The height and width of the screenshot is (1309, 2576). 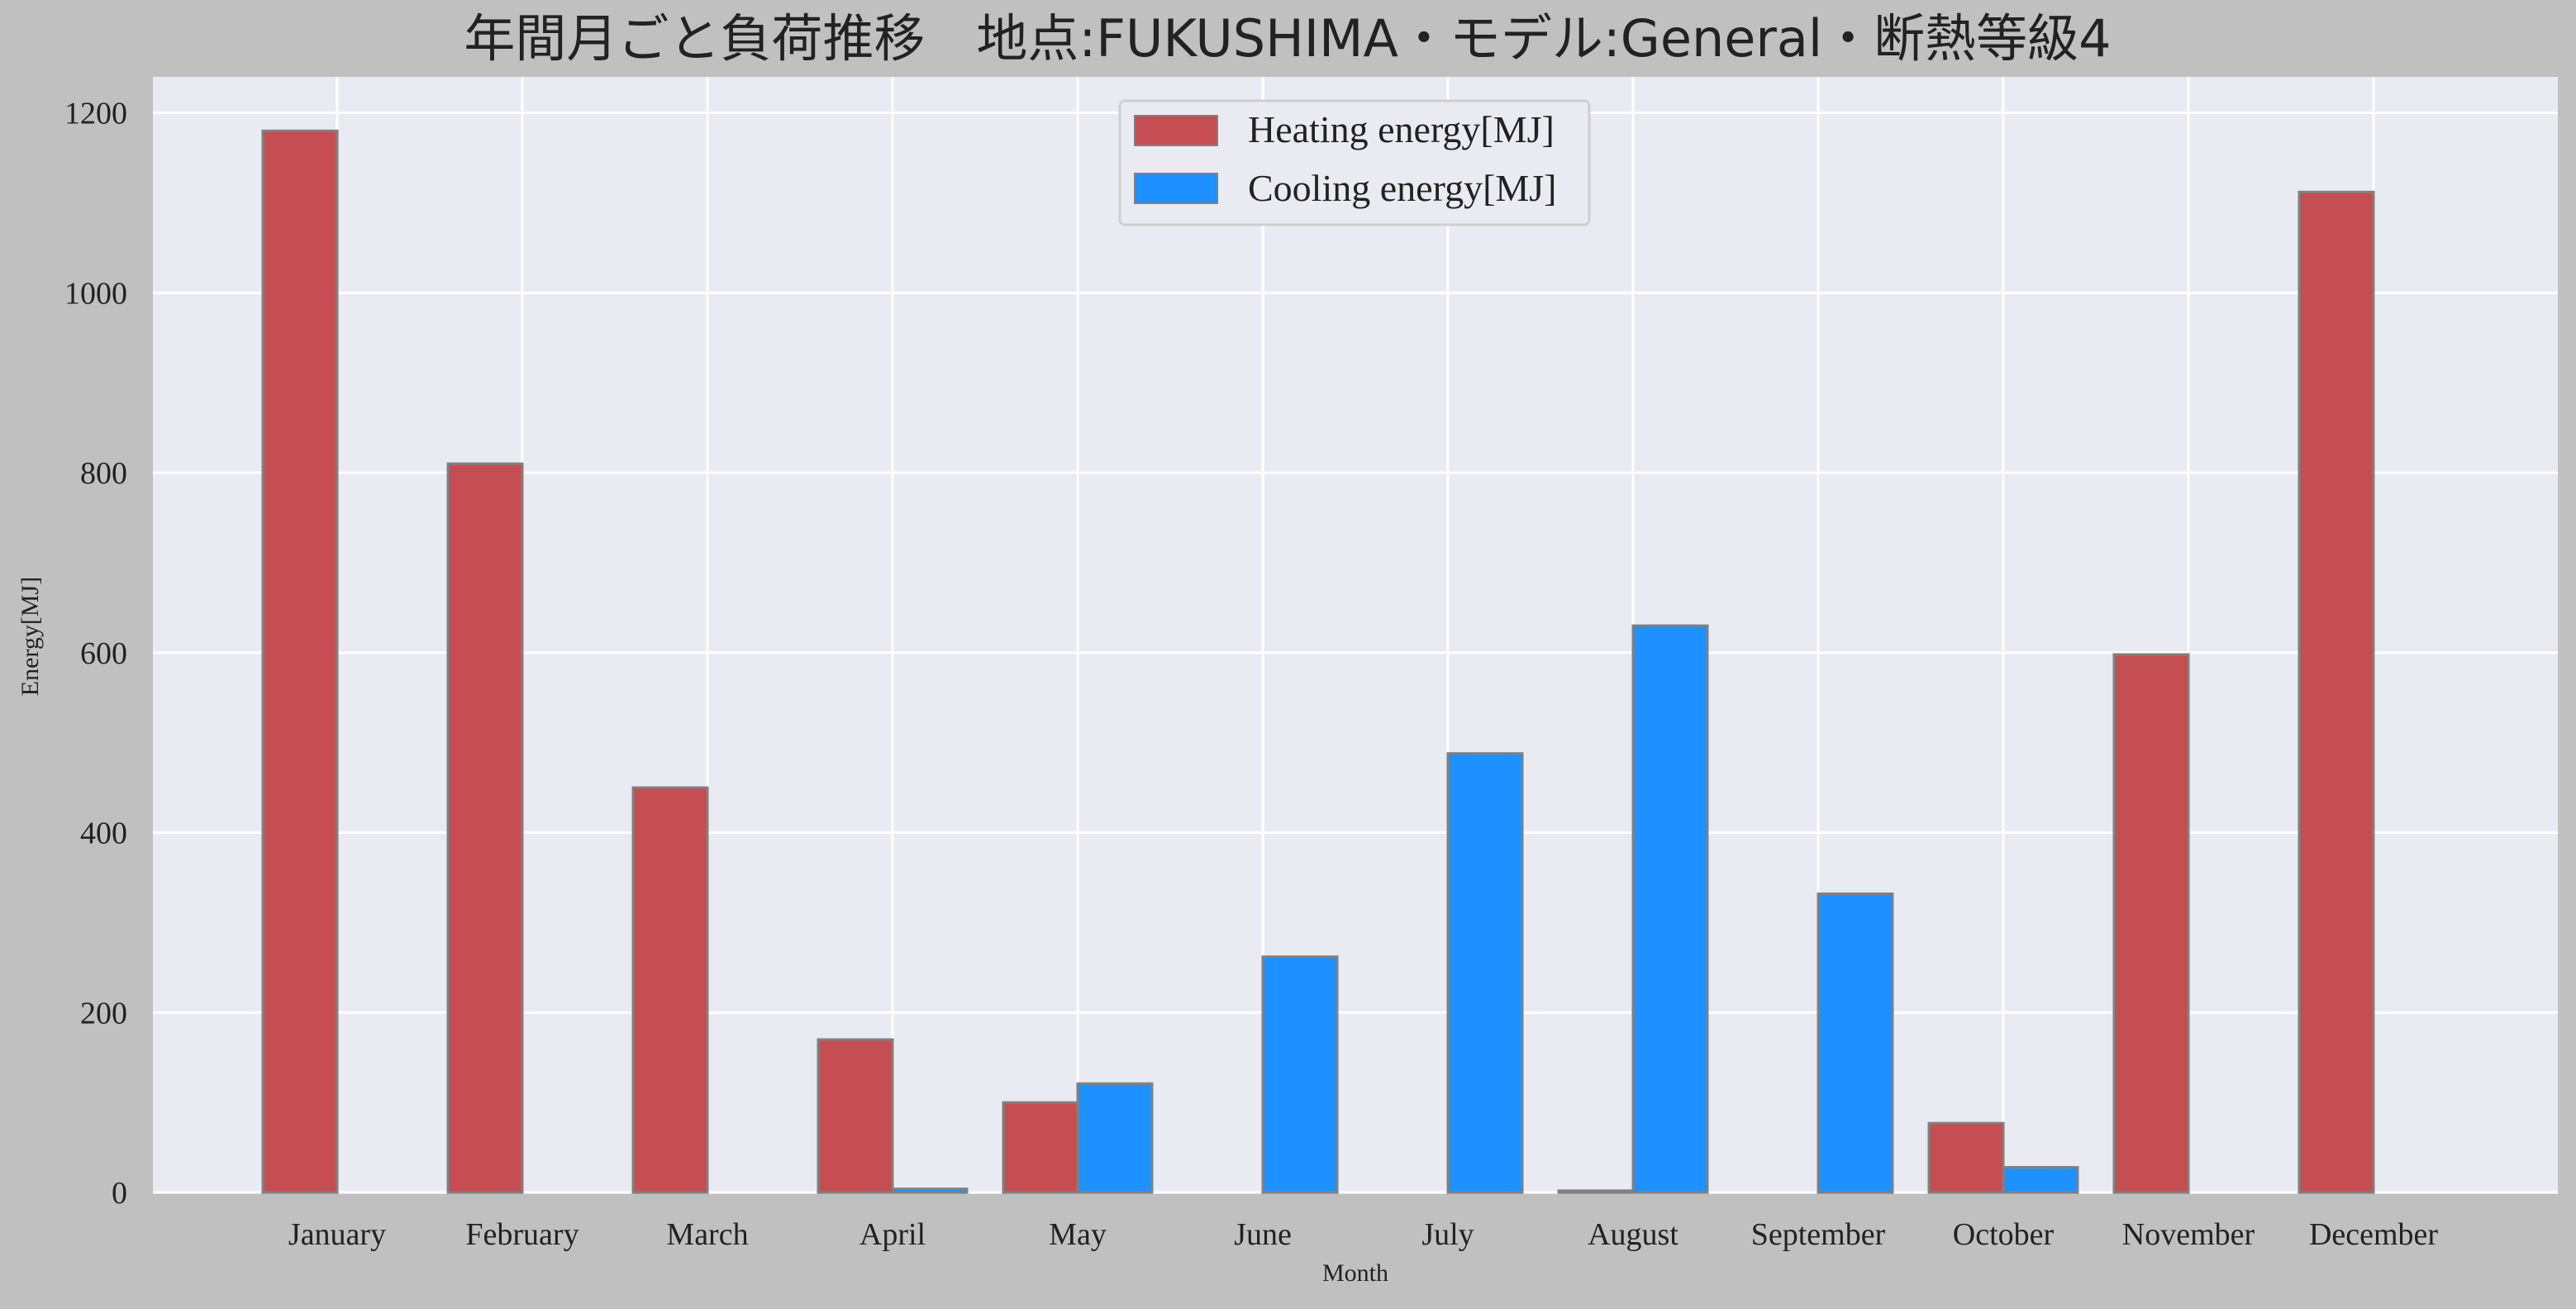 What do you see at coordinates (1402, 129) in the screenshot?
I see `legend-label-heating: Heating energy[MJ]` at bounding box center [1402, 129].